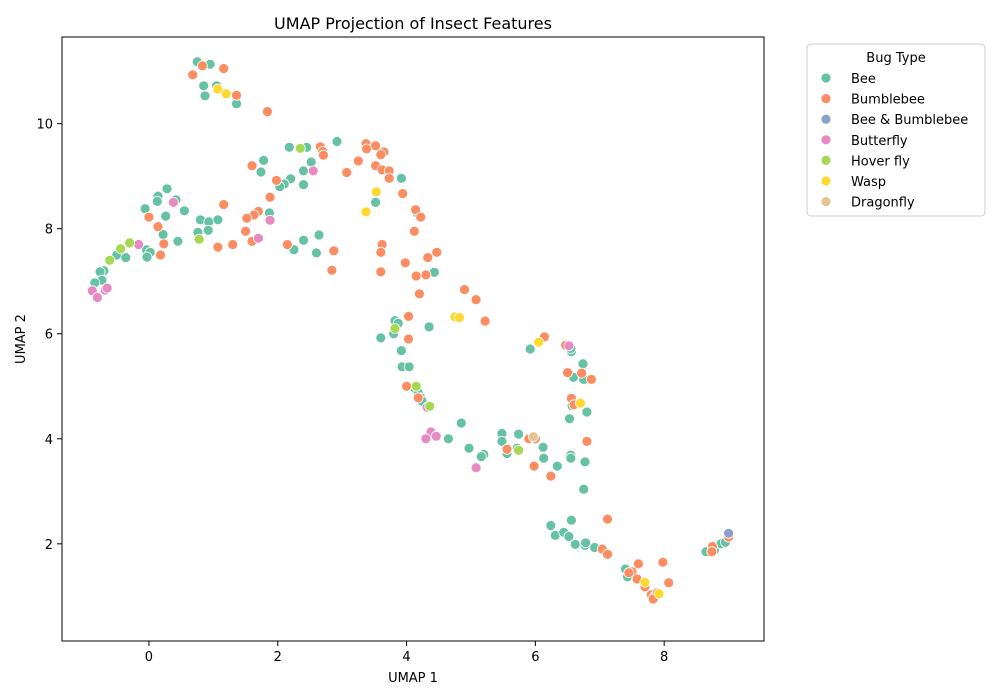 Image resolution: width=1000 pixels, height=700 pixels. I want to click on y-tick-label: 8, so click(49, 230).